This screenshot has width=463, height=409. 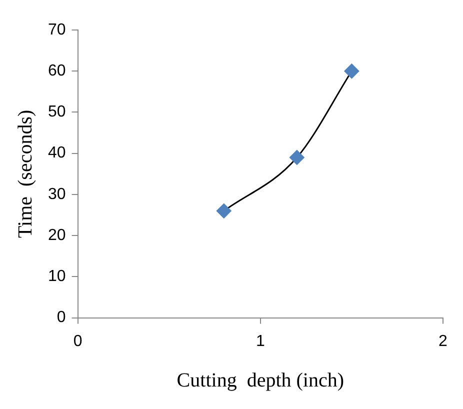 I want to click on y-tick-label: 60, so click(x=57, y=71).